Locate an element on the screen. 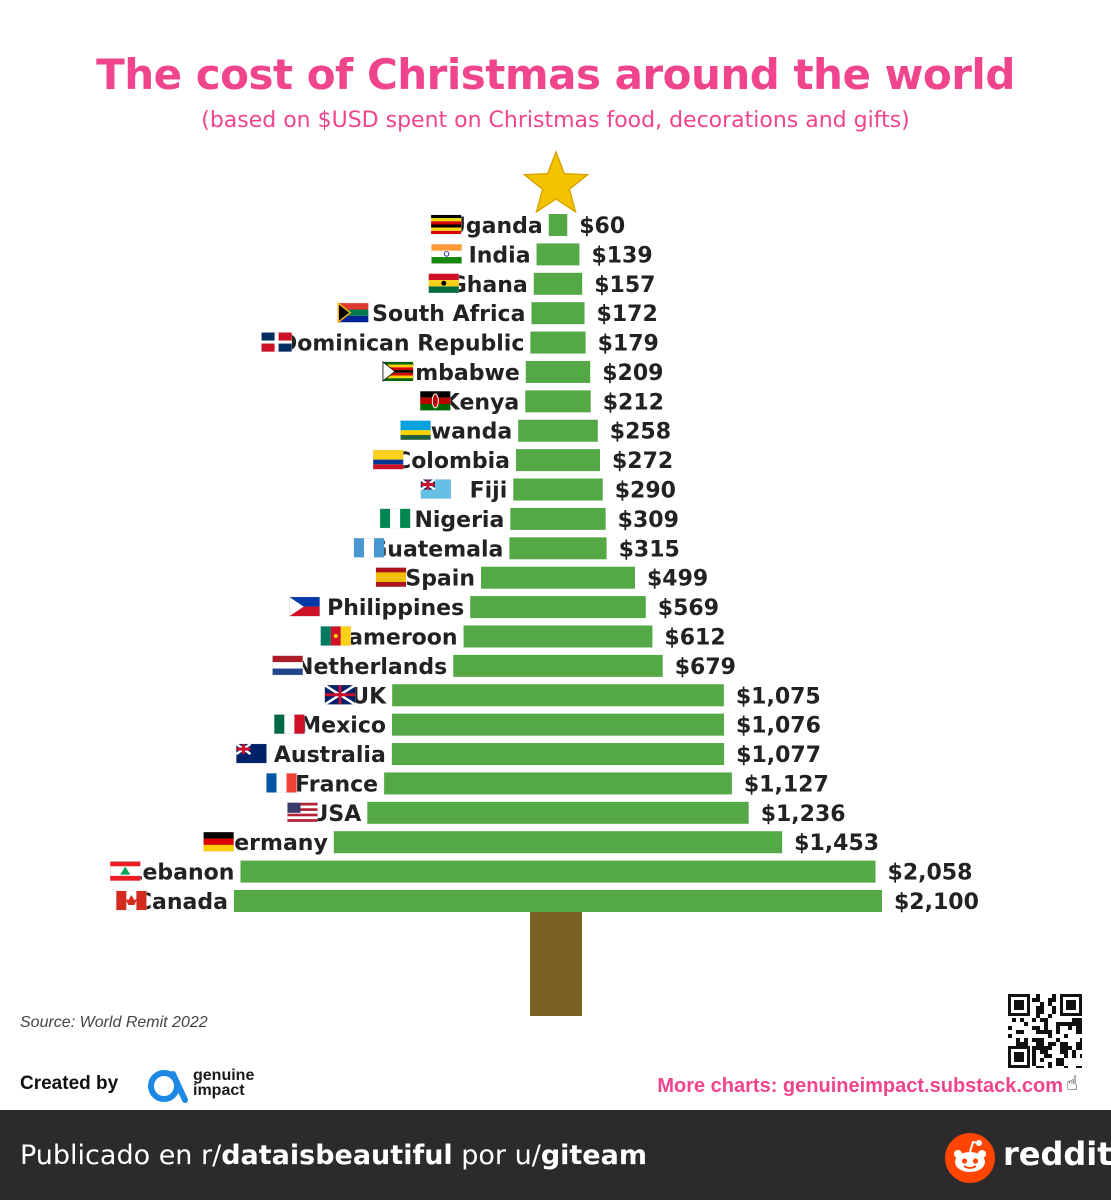 This screenshot has height=1200, width=1111. value-label: $290 is located at coordinates (645, 491).